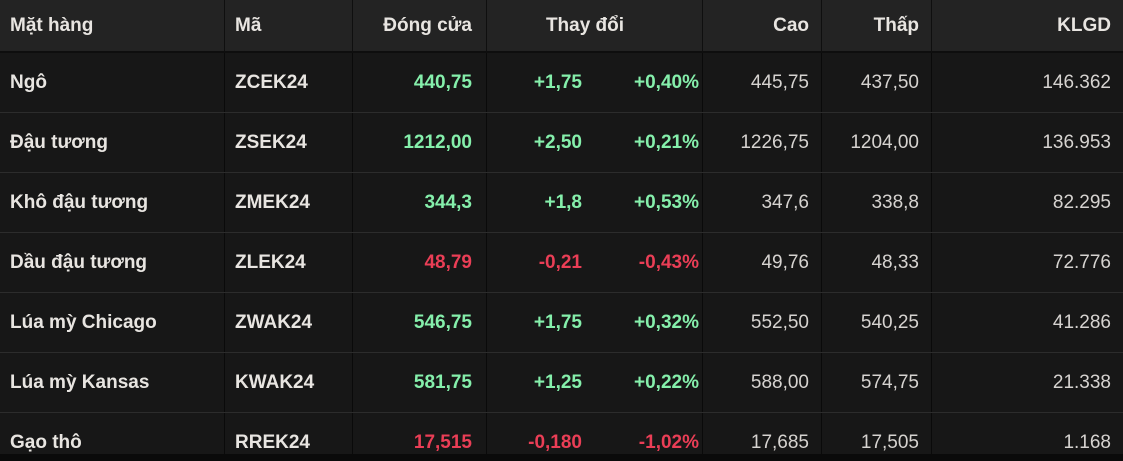 This screenshot has height=461, width=1123. Describe the element at coordinates (557, 142) in the screenshot. I see `change-value: +2,50` at that location.